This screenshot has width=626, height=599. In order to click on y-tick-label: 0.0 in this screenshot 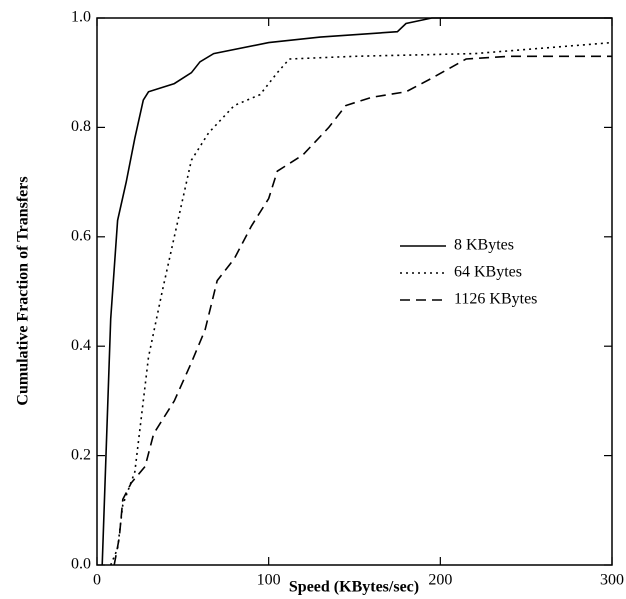, I will do `click(81, 564)`.